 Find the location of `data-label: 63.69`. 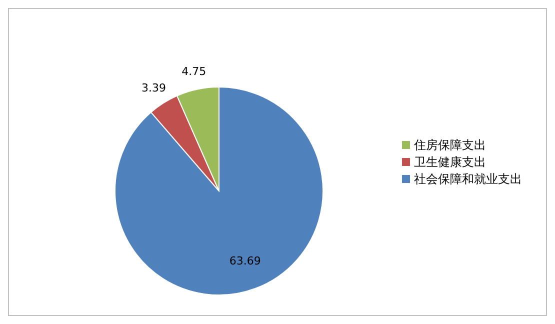

data-label: 63.69 is located at coordinates (245, 261).